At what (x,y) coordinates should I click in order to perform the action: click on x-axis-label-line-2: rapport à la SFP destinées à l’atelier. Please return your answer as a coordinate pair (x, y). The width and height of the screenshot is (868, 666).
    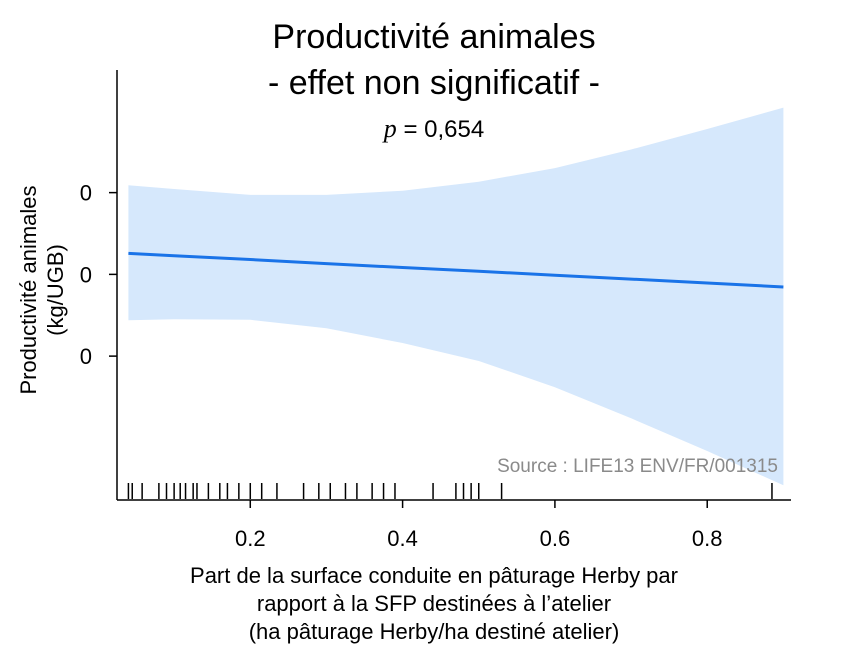
    Looking at the image, I should click on (434, 603).